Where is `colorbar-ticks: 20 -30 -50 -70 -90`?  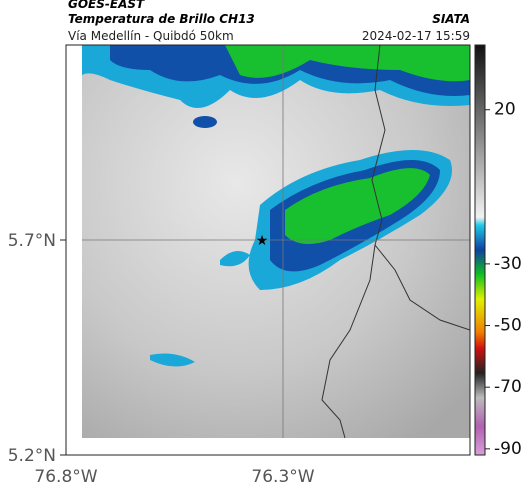 colorbar-ticks: 20 -30 -50 -70 -90 is located at coordinates (503, 279).